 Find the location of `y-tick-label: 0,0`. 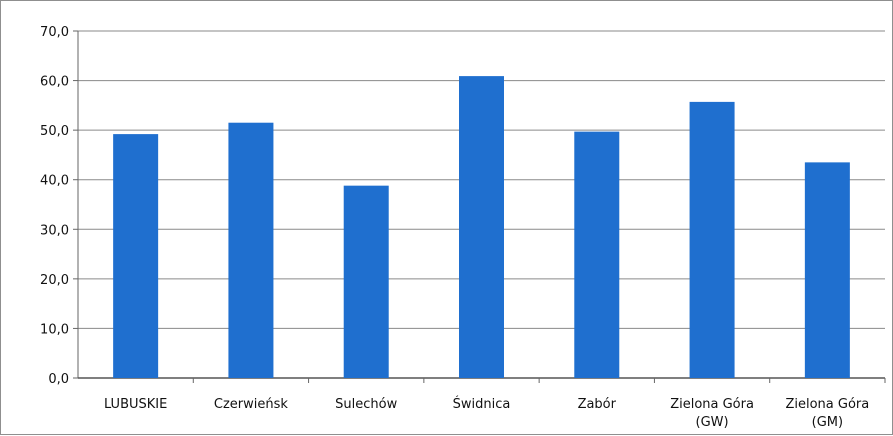

y-tick-label: 0,0 is located at coordinates (58, 379).